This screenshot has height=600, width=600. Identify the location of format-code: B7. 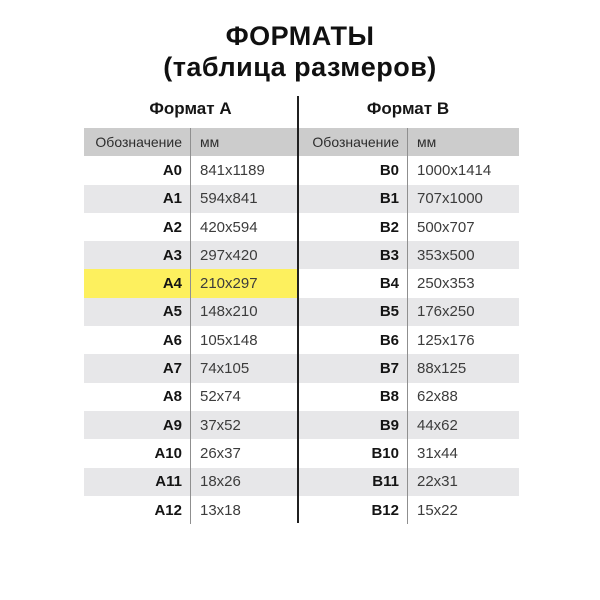
(353, 368).